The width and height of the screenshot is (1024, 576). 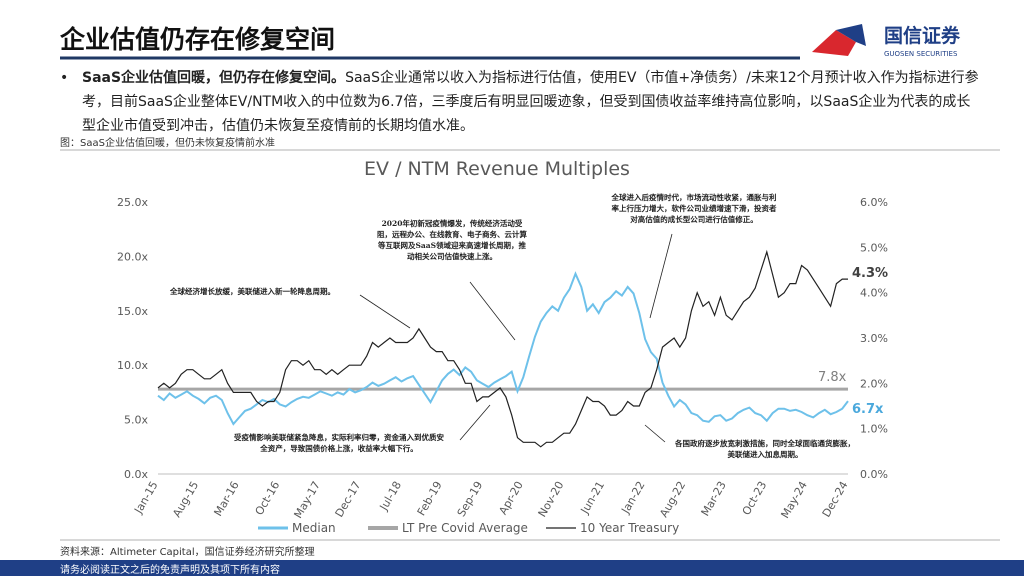 I want to click on x-tick-label: Jun-21, so click(x=592, y=498).